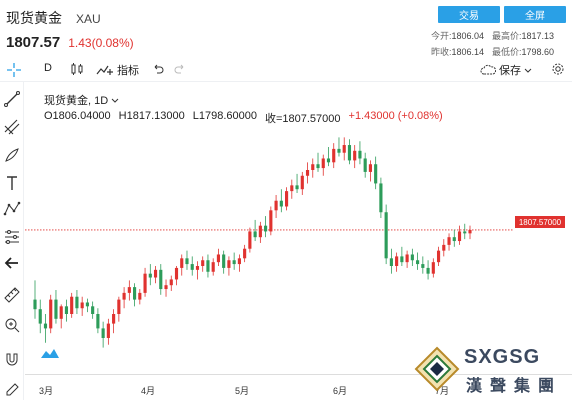 Image resolution: width=572 pixels, height=400 pixels. I want to click on fib-tool-icon, so click(12, 127).